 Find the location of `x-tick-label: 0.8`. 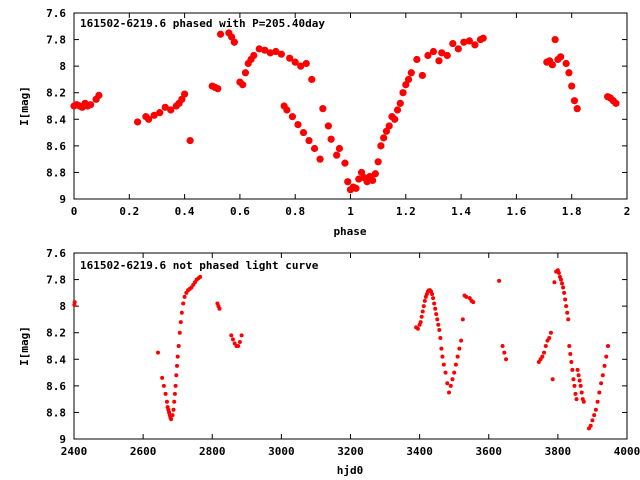

x-tick-label: 0.8 is located at coordinates (295, 211).